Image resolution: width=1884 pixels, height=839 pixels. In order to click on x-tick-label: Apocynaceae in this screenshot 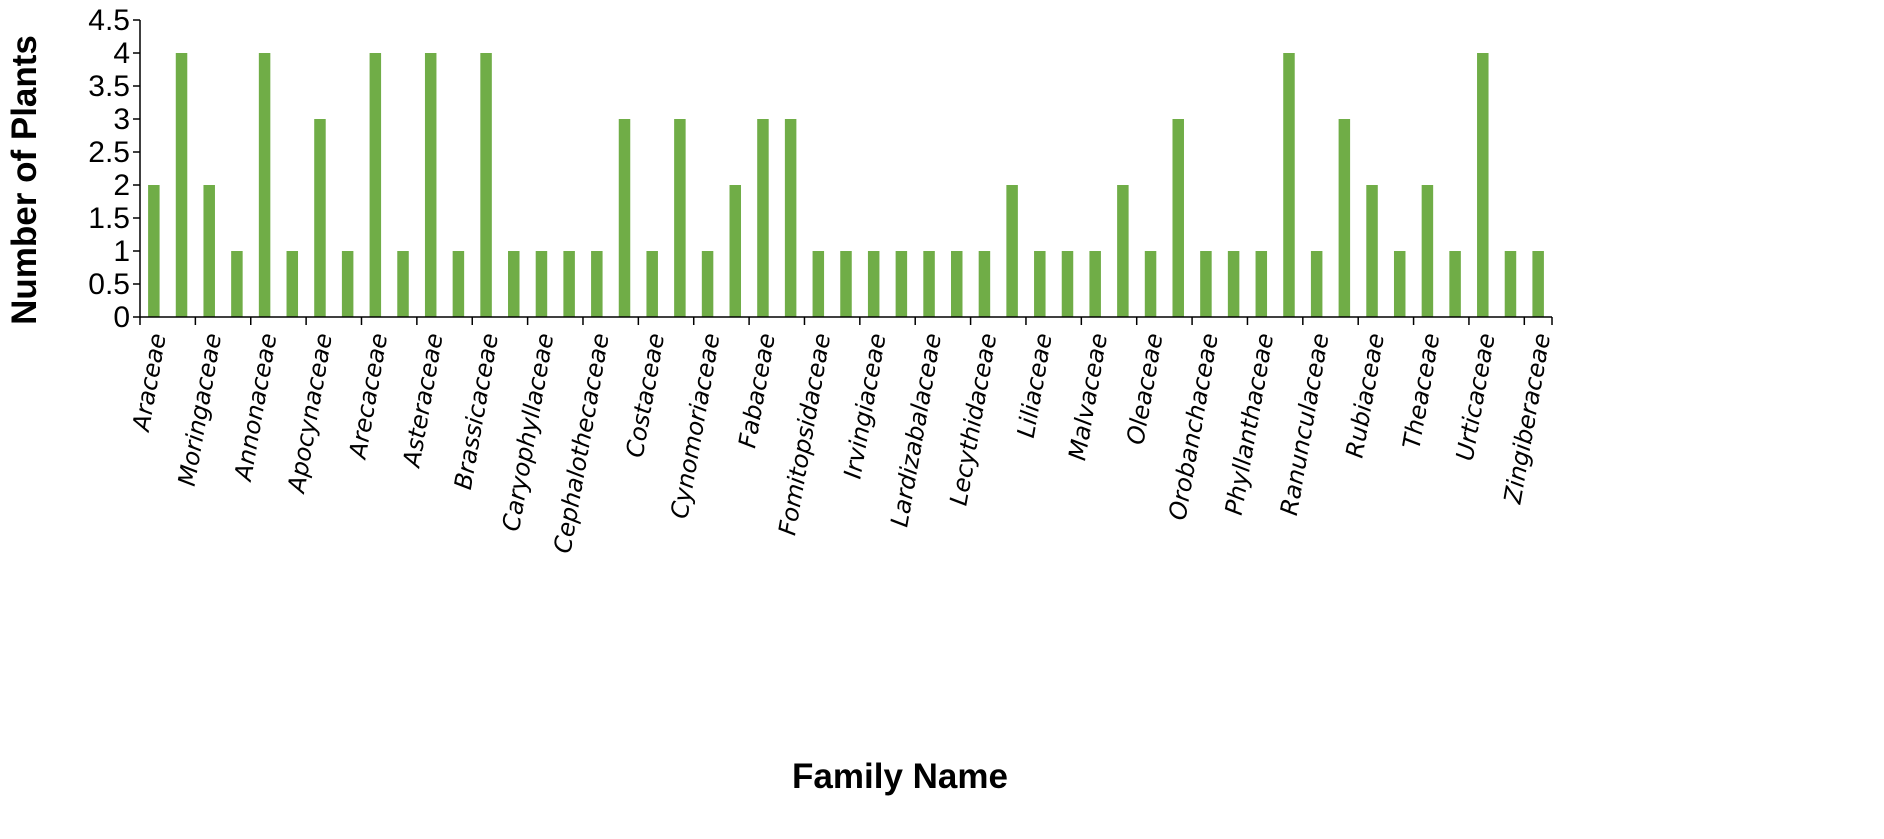, I will do `click(310, 413)`.